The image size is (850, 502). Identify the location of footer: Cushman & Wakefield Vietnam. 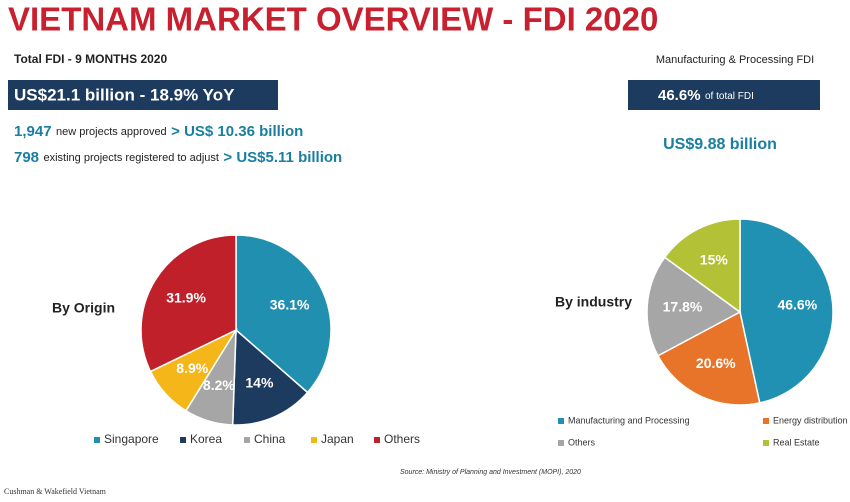
(55, 491).